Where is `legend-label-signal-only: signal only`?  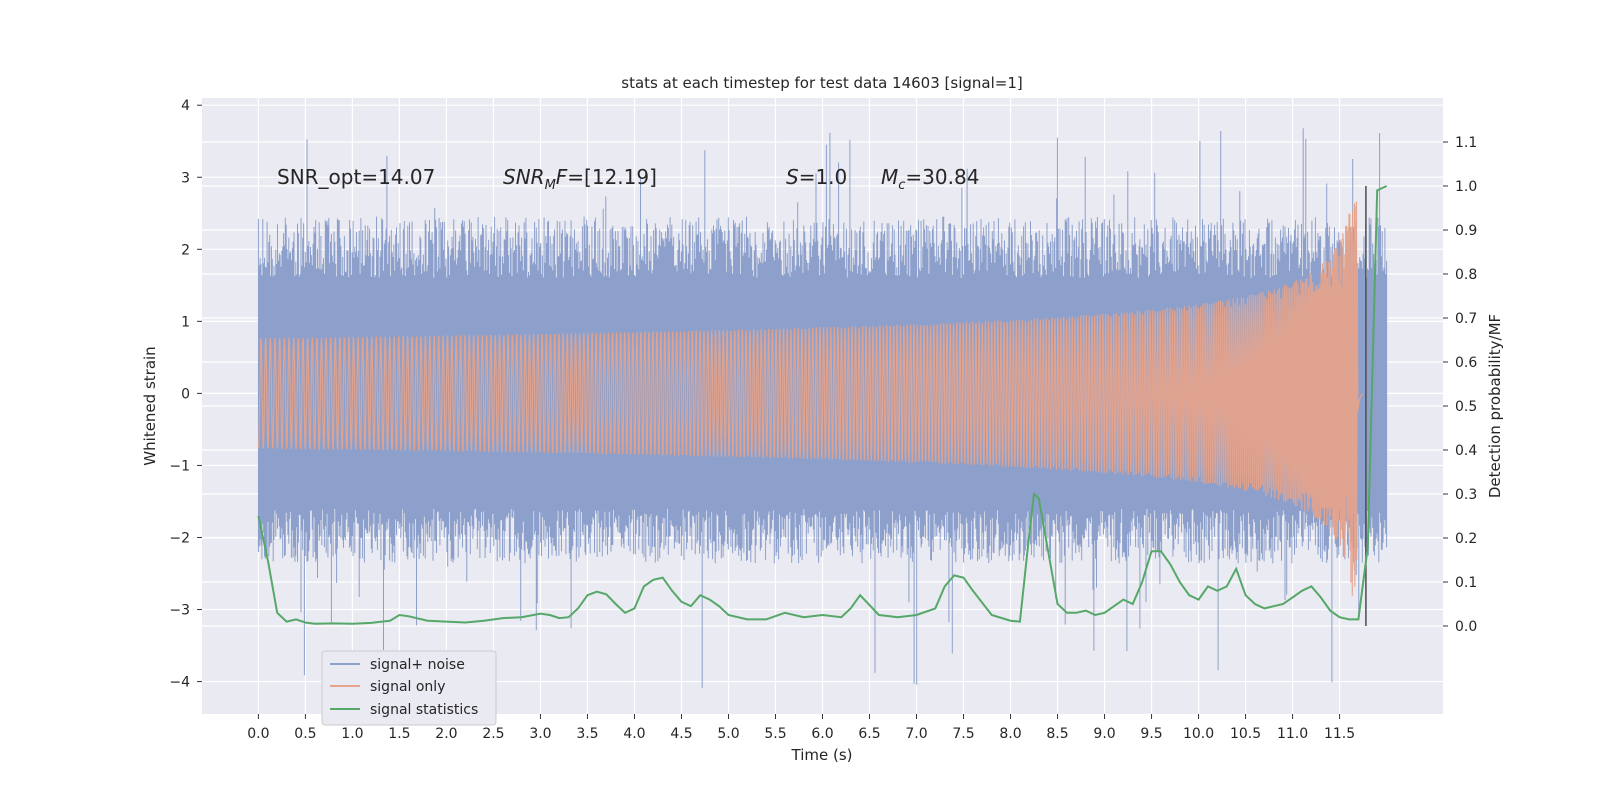 legend-label-signal-only: signal only is located at coordinates (407, 687).